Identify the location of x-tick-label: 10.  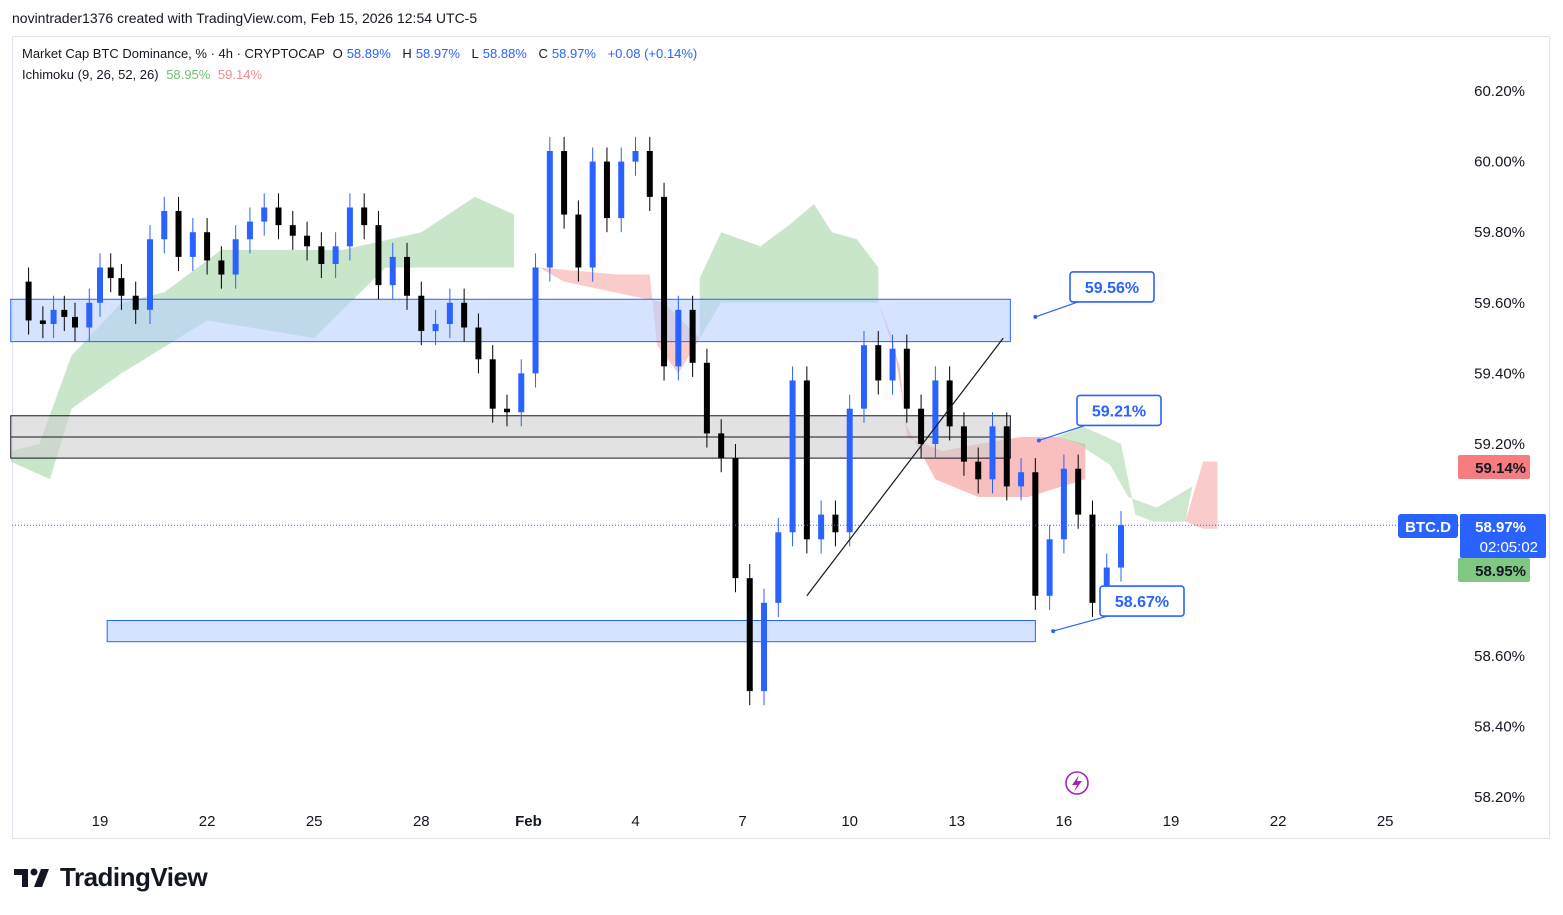
(849, 821).